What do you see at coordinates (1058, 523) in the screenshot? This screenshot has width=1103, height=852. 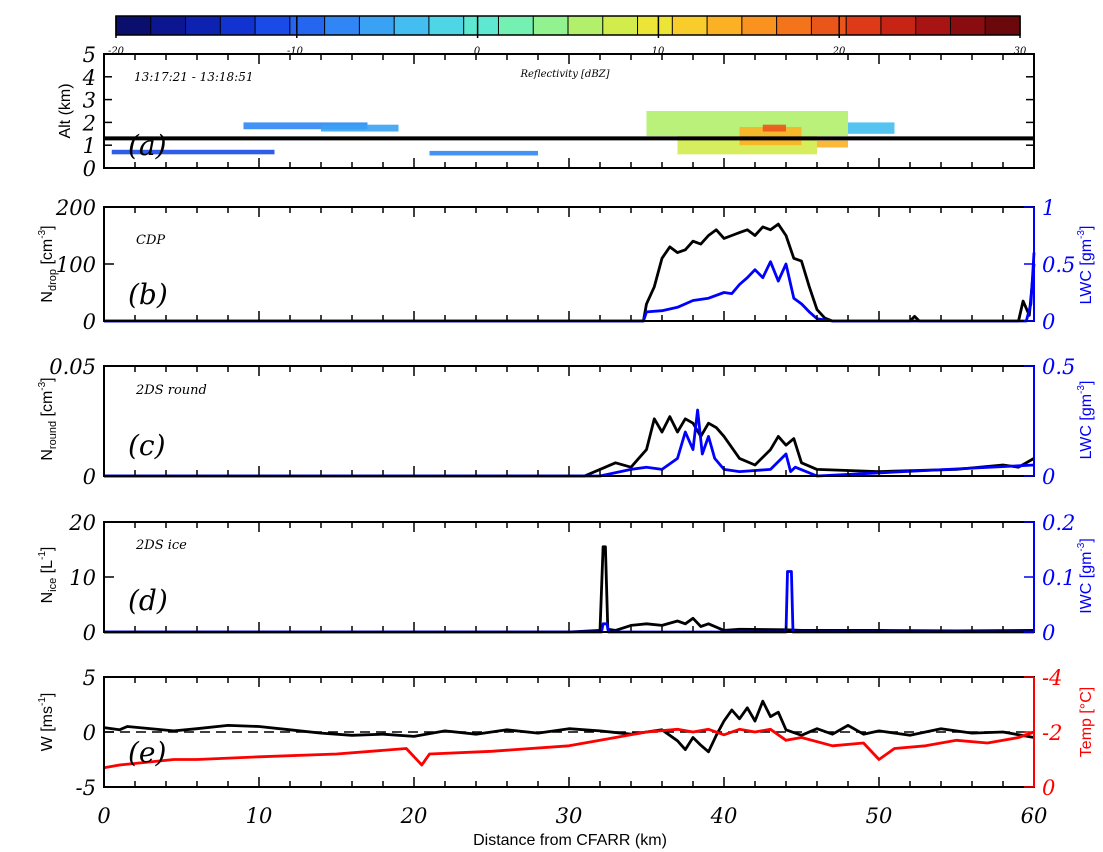 I see `y-tick-label: 0.2` at bounding box center [1058, 523].